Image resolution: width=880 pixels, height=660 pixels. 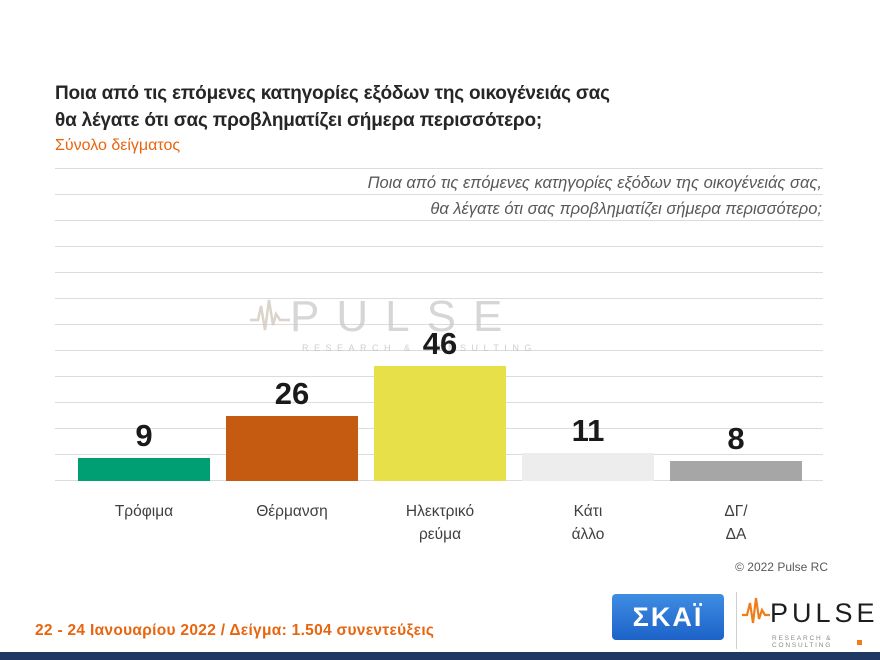 I want to click on bar-value-label: 9, so click(x=144, y=435).